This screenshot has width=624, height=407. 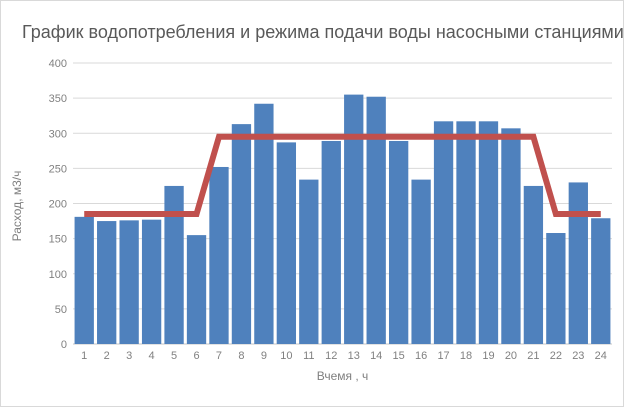 I want to click on x-tick-label: 24, so click(x=601, y=356).